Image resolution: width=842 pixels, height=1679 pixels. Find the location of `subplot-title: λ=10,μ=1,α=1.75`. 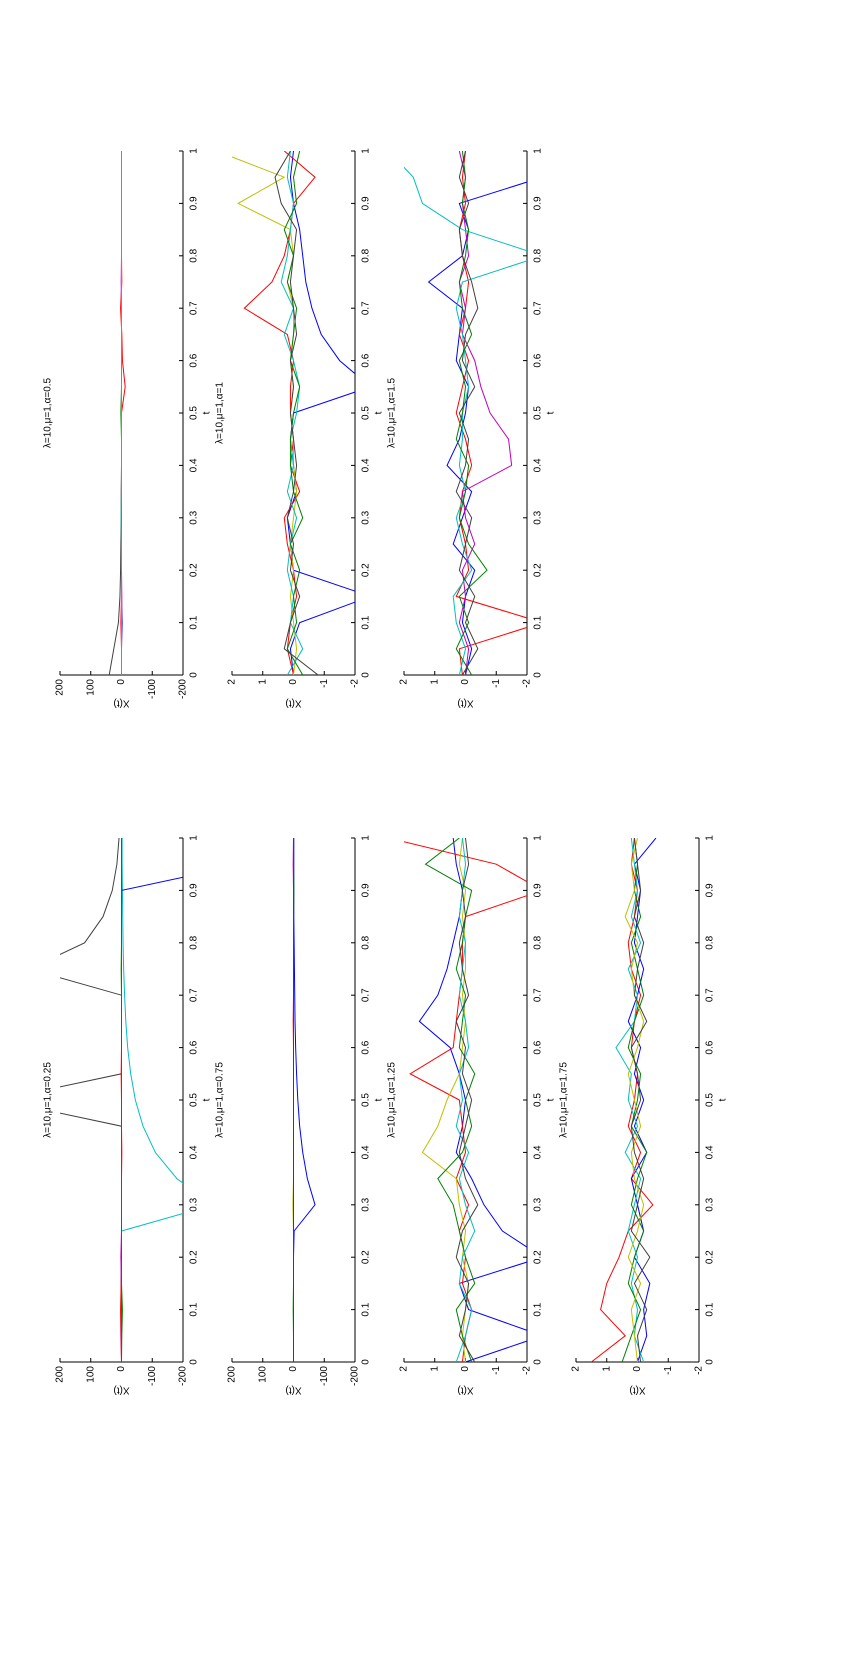

subplot-title: λ=10,μ=1,α=1.75 is located at coordinates (564, 1100).